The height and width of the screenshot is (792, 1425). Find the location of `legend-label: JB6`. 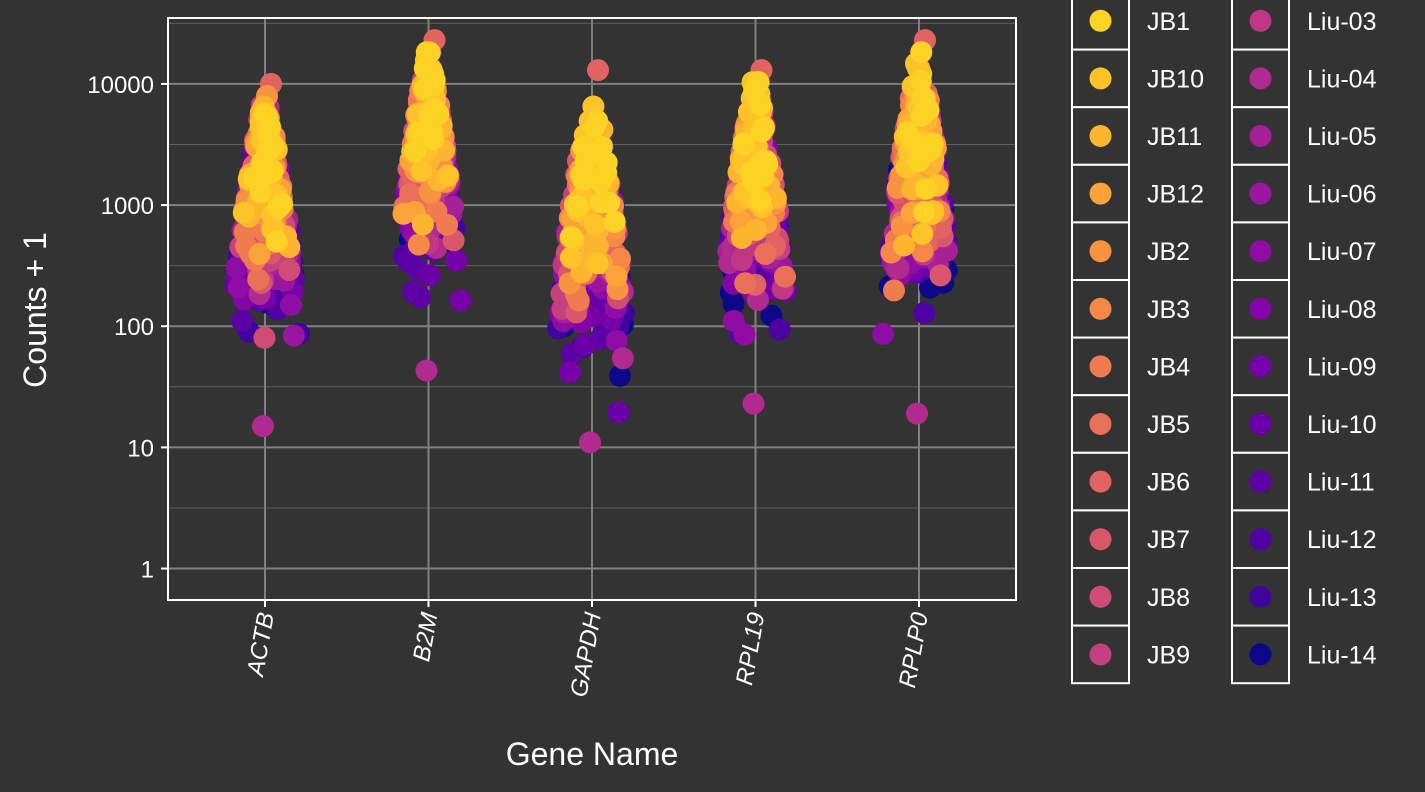

legend-label: JB6 is located at coordinates (1168, 483).